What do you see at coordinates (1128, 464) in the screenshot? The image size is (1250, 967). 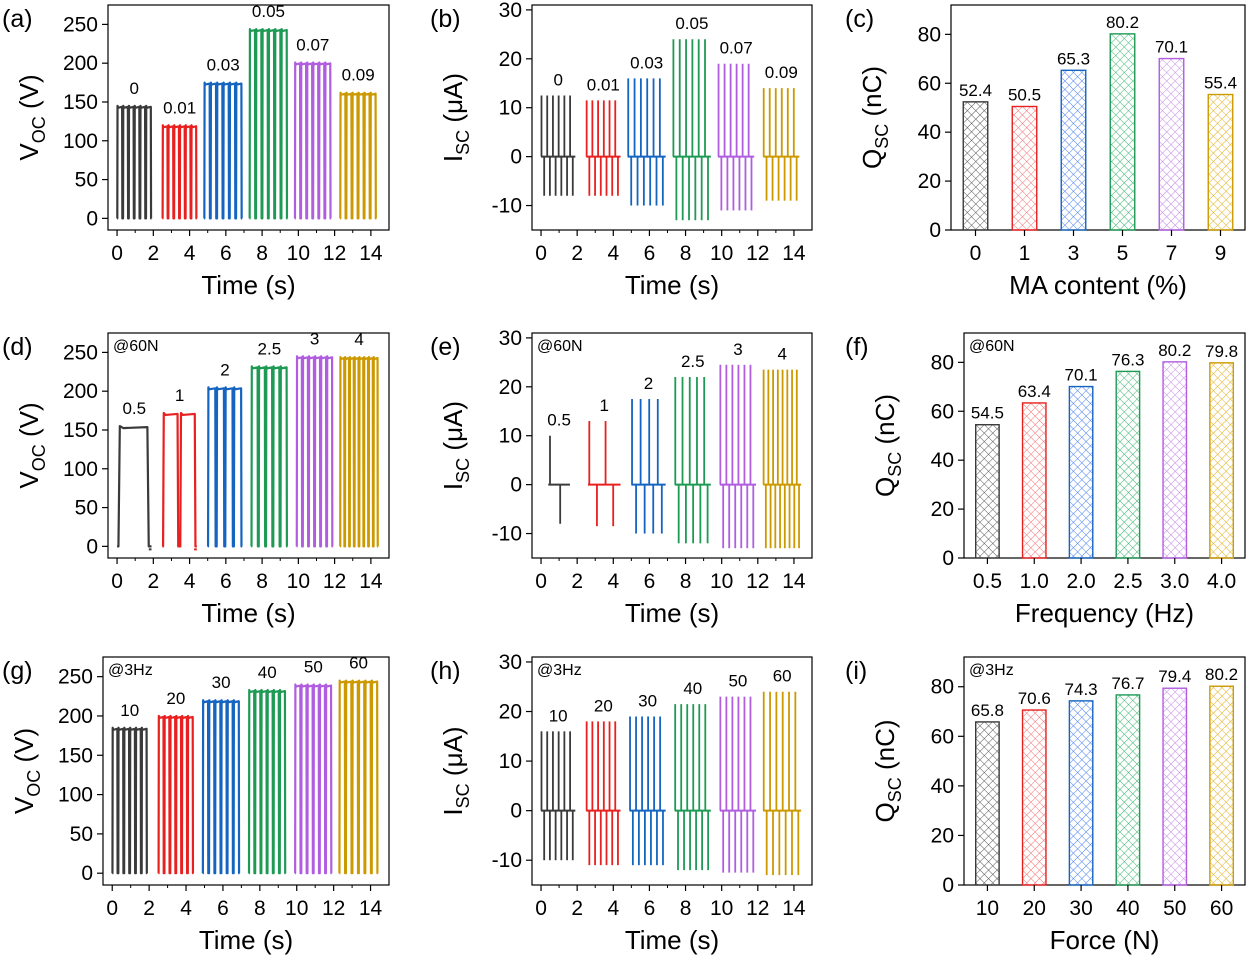 I see `bar-2.5` at bounding box center [1128, 464].